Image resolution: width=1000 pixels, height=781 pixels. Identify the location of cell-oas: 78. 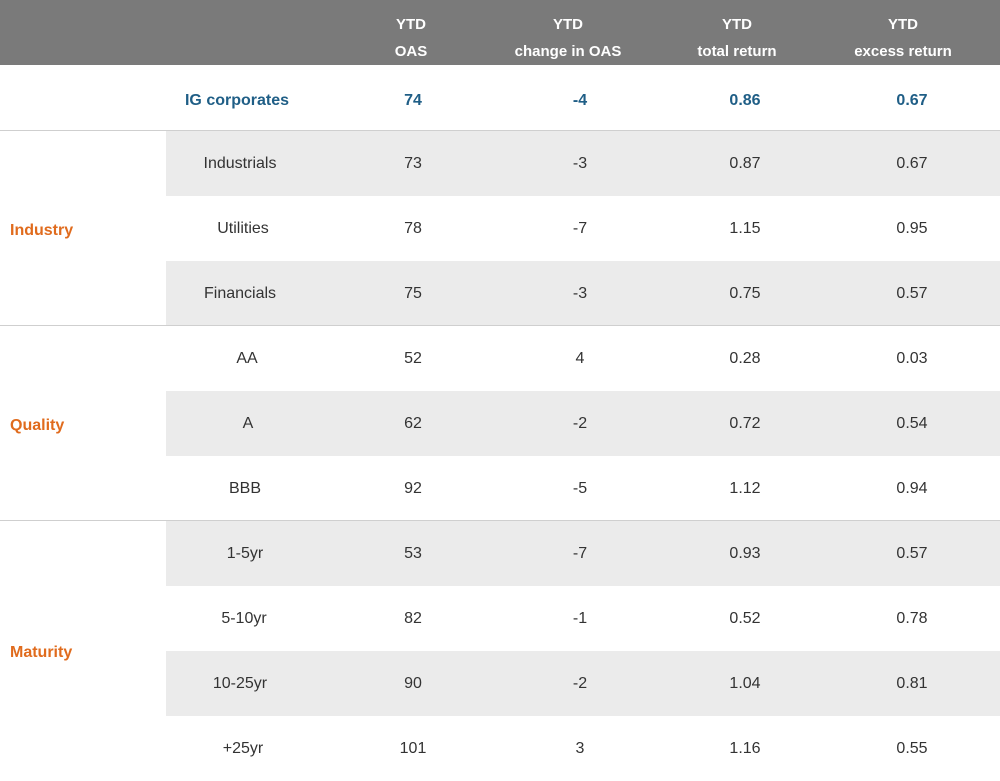
(413, 228).